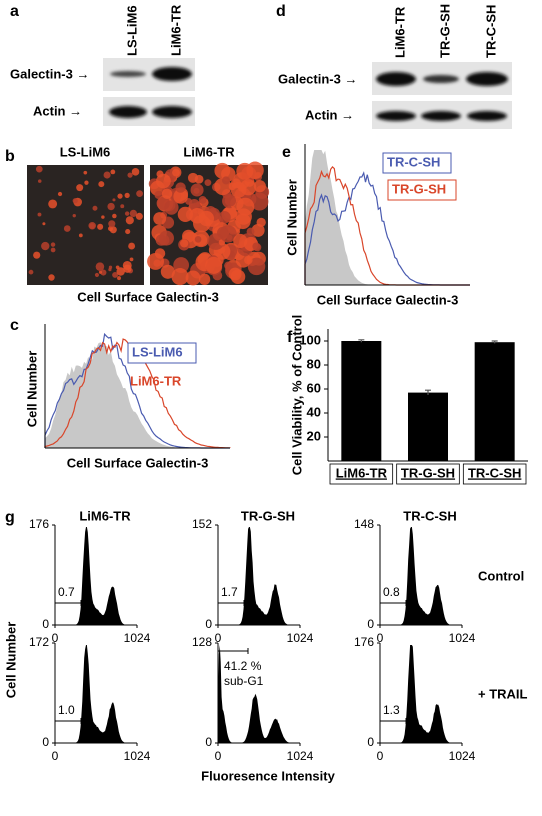 This screenshot has width=542, height=816. I want to click on y-tick-label: 172, so click(39, 642).